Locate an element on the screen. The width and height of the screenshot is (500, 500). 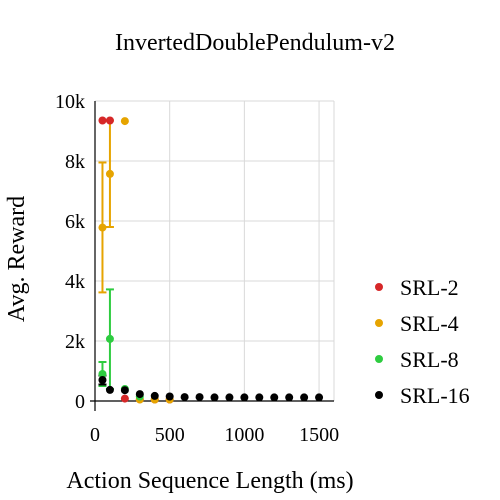
legend-item: SRL-4 is located at coordinates (417, 323).